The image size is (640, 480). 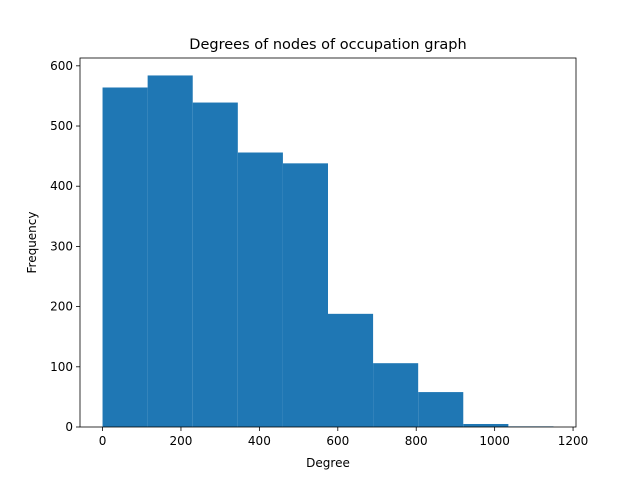 I want to click on y-tick-label-6: 600, so click(x=61, y=66).